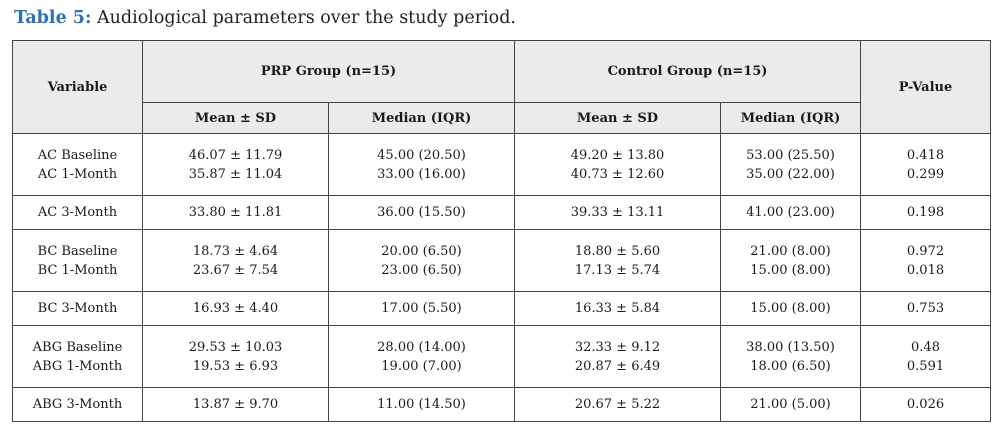 Image resolution: width=1003 pixels, height=426 pixels. What do you see at coordinates (926, 212) in the screenshot?
I see `cell-p-value: 0.198` at bounding box center [926, 212].